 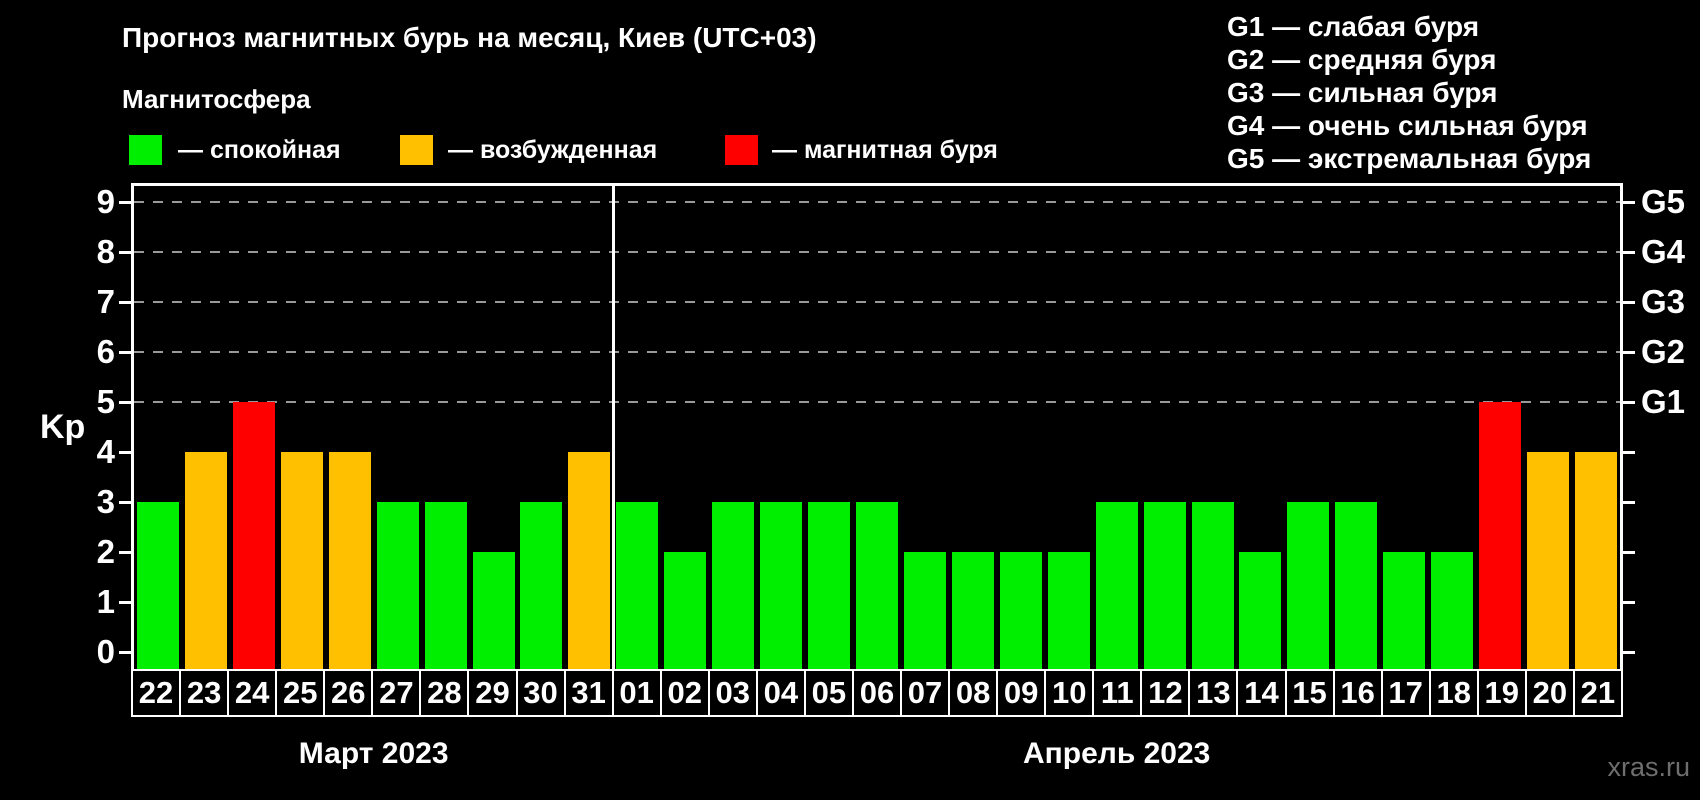 I want to click on month-label-2: Апрель 2023, so click(x=1116, y=753).